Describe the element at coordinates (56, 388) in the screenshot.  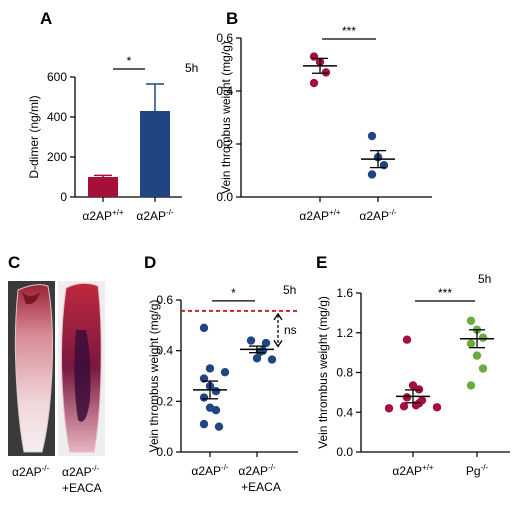
I see `panel-c-photos: α2AP-/- α2AP-/- +EACA` at that location.